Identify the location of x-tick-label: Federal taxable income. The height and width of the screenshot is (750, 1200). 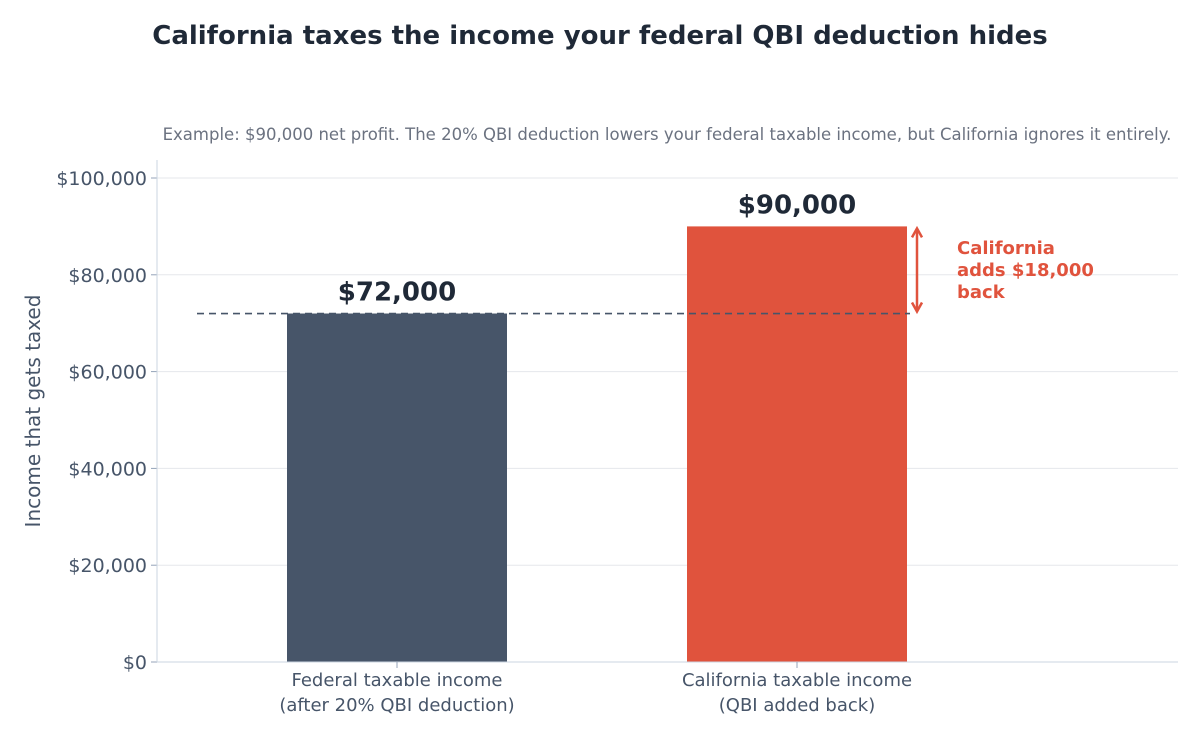
(396, 680).